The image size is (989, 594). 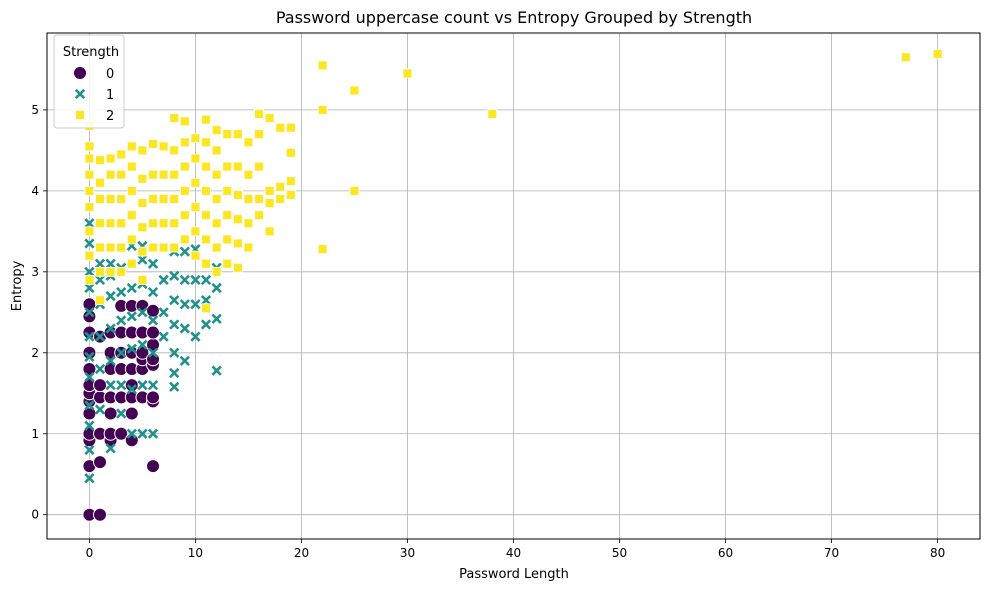 What do you see at coordinates (17, 285) in the screenshot?
I see `y-axis-label: Entropy` at bounding box center [17, 285].